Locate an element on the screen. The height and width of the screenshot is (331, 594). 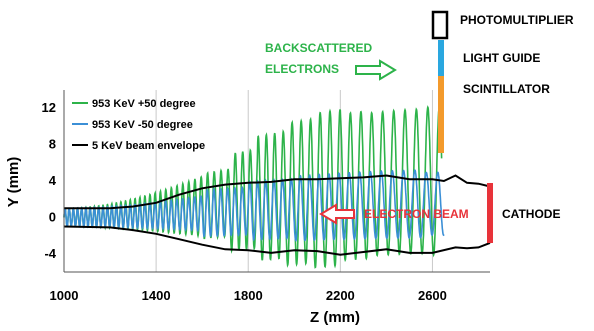
x-tick-label: 1800 is located at coordinates (248, 295).